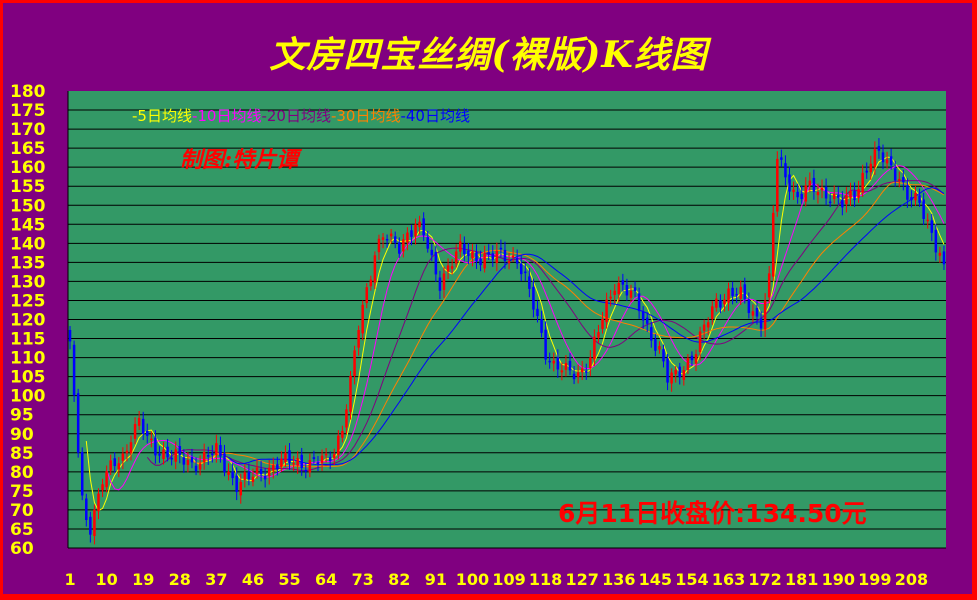 The width and height of the screenshot is (977, 600). Describe the element at coordinates (22, 416) in the screenshot. I see `y-tick-label: 95` at that location.